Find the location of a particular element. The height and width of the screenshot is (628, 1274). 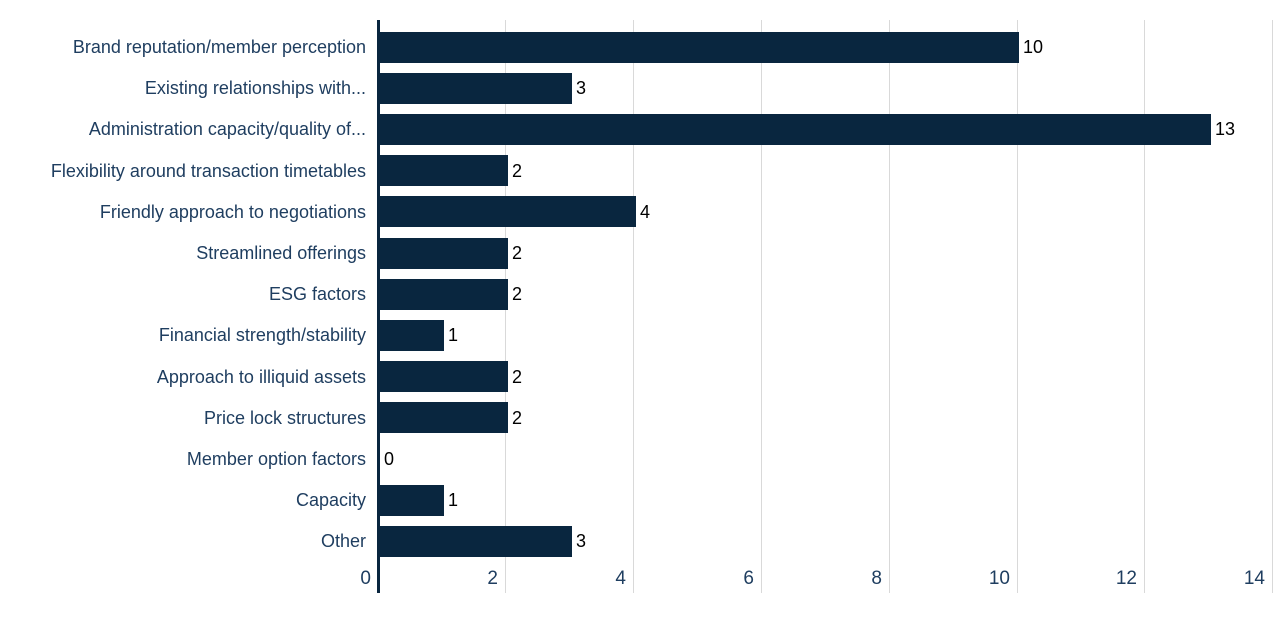

category-label: Member option factors is located at coordinates (276, 459).